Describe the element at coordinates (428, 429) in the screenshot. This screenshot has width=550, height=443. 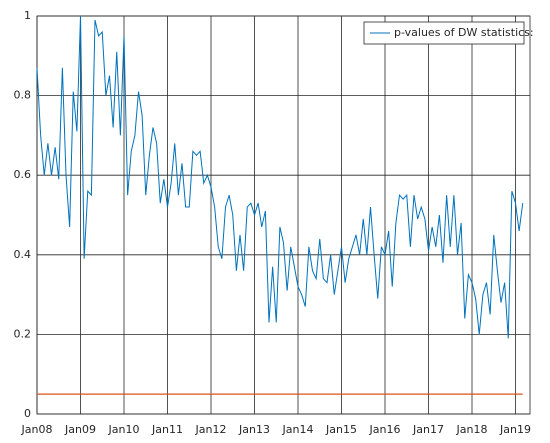
I see `x-tick-label: Jan17` at that location.